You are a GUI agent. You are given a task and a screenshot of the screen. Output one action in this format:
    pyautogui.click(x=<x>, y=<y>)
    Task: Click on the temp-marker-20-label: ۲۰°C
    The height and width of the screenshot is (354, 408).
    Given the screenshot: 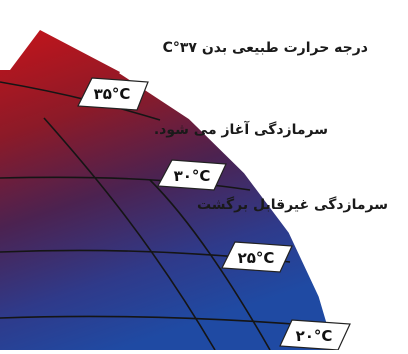 What is the action you would take?
    pyautogui.click(x=314, y=336)
    